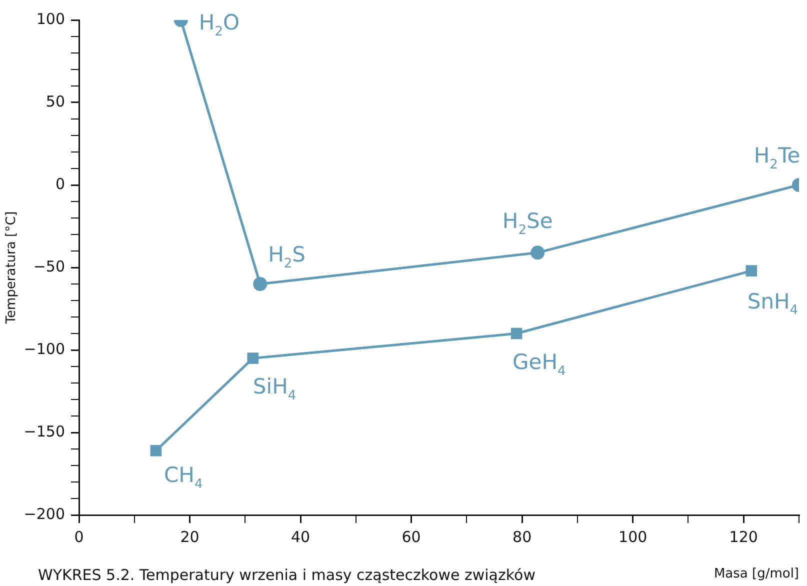 The height and width of the screenshot is (586, 807). I want to click on x-tick-label: 40, so click(300, 537).